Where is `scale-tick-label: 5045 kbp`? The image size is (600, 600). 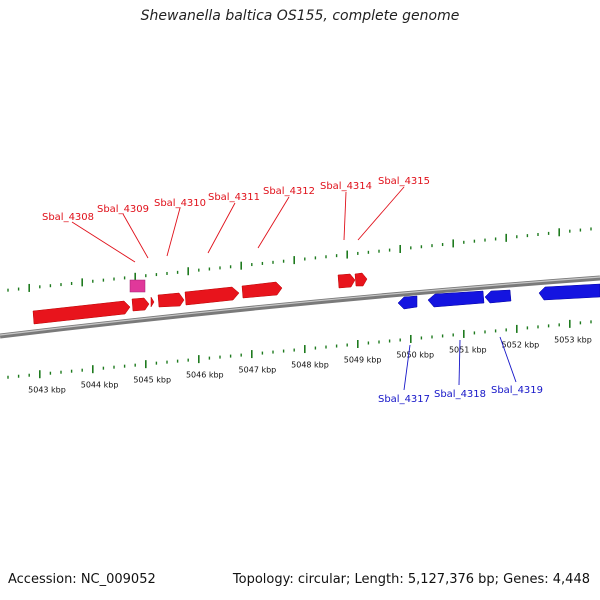
scale-tick-label: 5045 kbp is located at coordinates (152, 380).